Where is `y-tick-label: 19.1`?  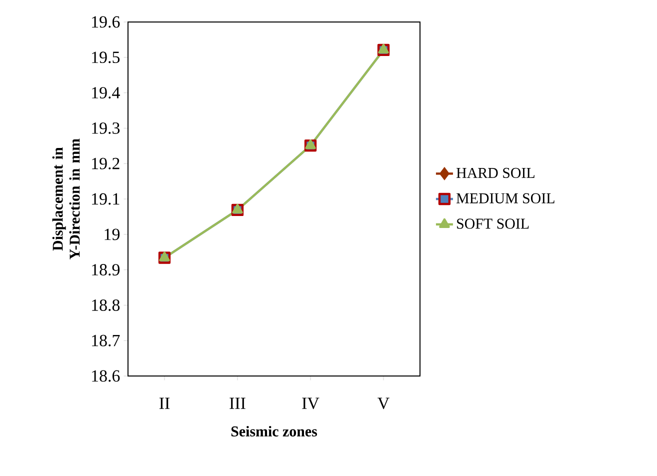
y-tick-label: 19.1 is located at coordinates (106, 199).